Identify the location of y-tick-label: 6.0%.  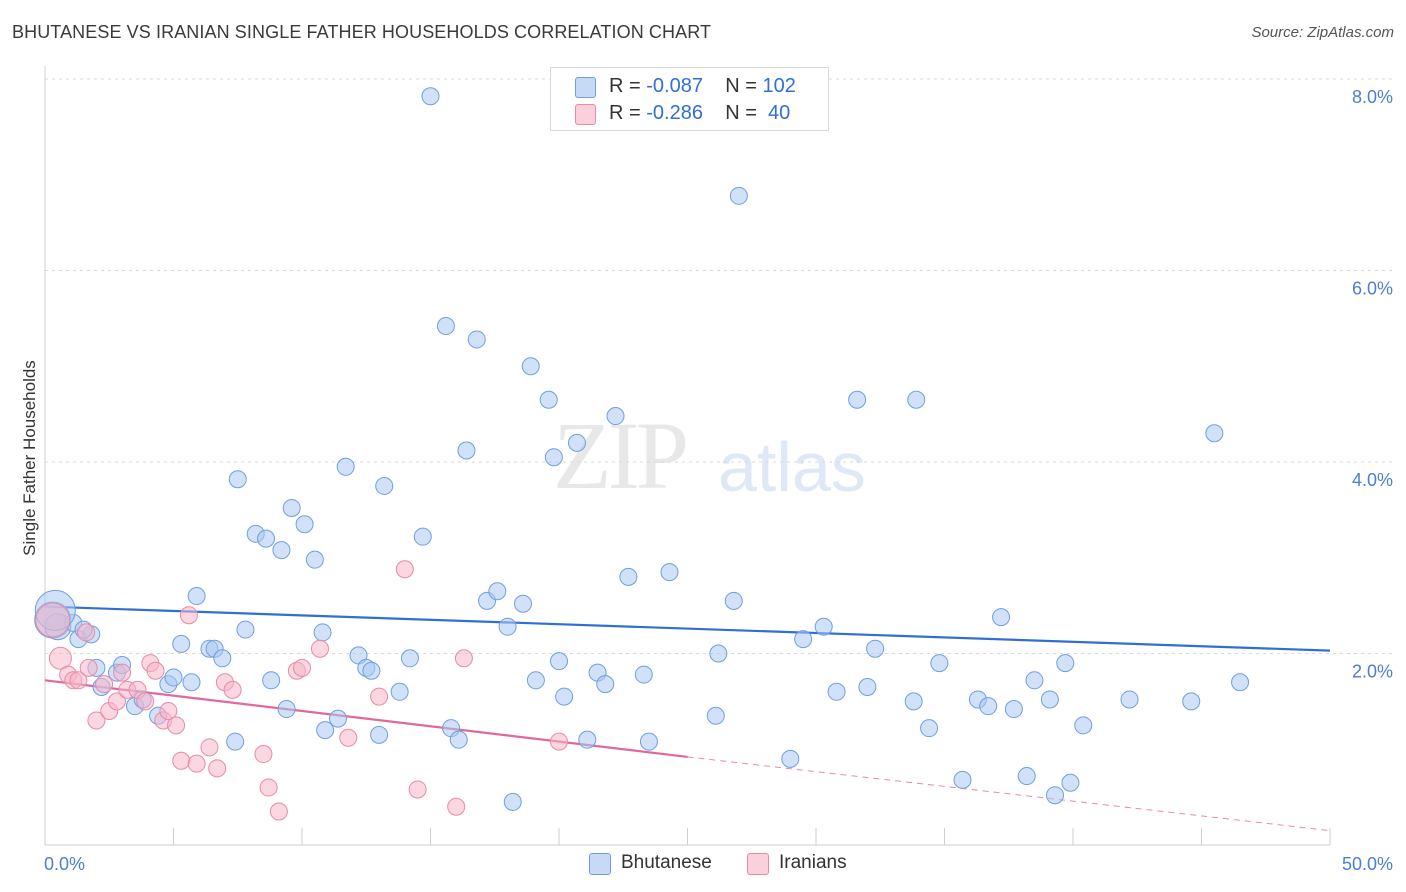
(1372, 289).